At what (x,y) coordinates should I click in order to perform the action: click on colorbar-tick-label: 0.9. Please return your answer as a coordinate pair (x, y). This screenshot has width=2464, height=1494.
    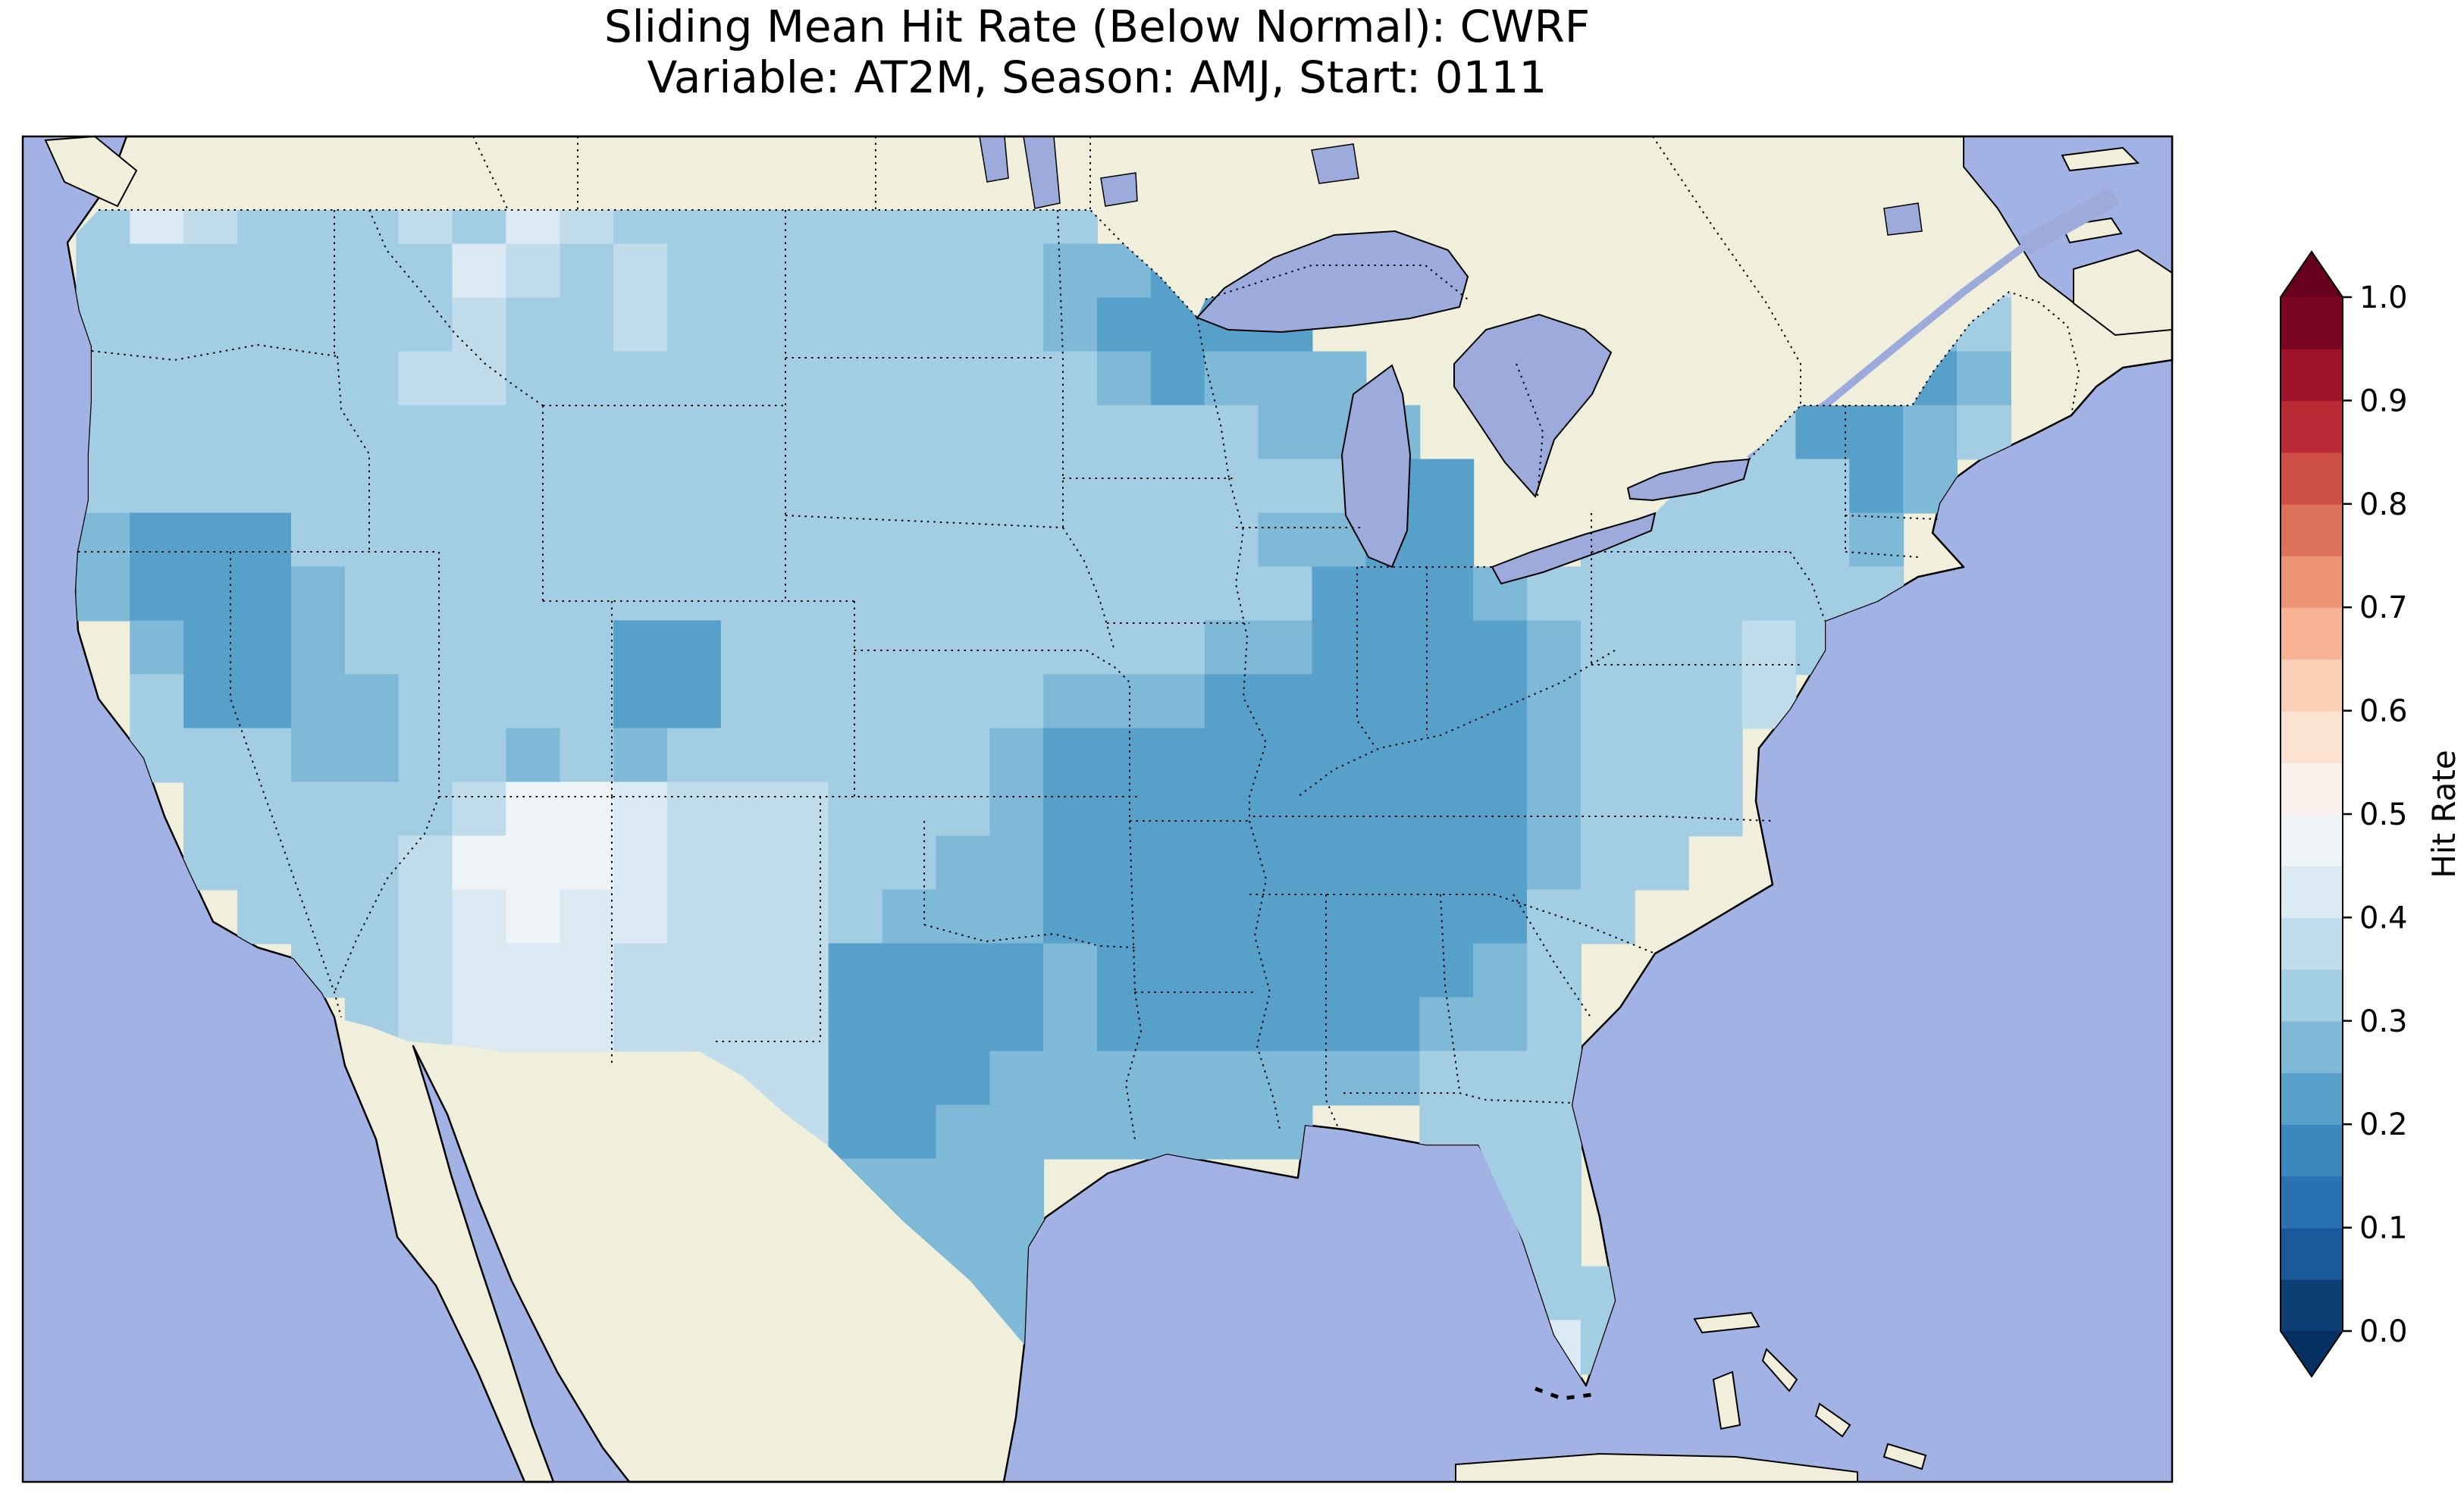
    Looking at the image, I should click on (2384, 401).